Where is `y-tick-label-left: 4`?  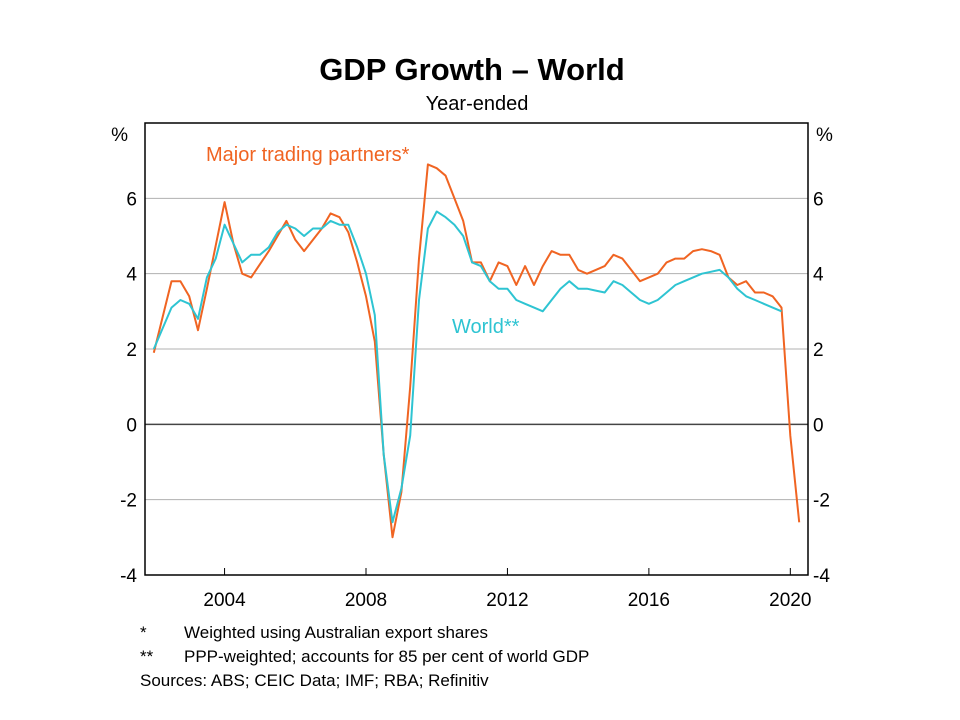
y-tick-label-left: 4 is located at coordinates (131, 275).